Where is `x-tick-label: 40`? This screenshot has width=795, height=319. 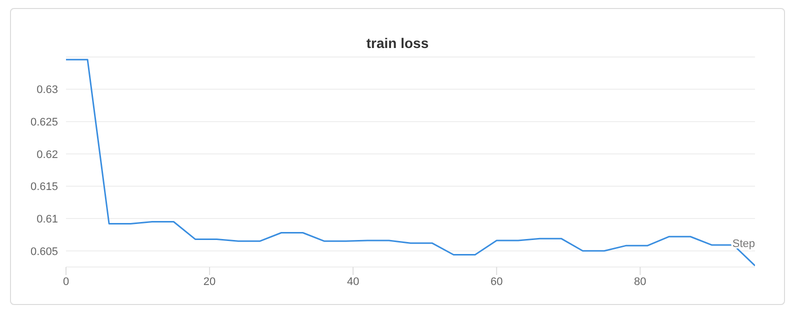
x-tick-label: 40 is located at coordinates (353, 282).